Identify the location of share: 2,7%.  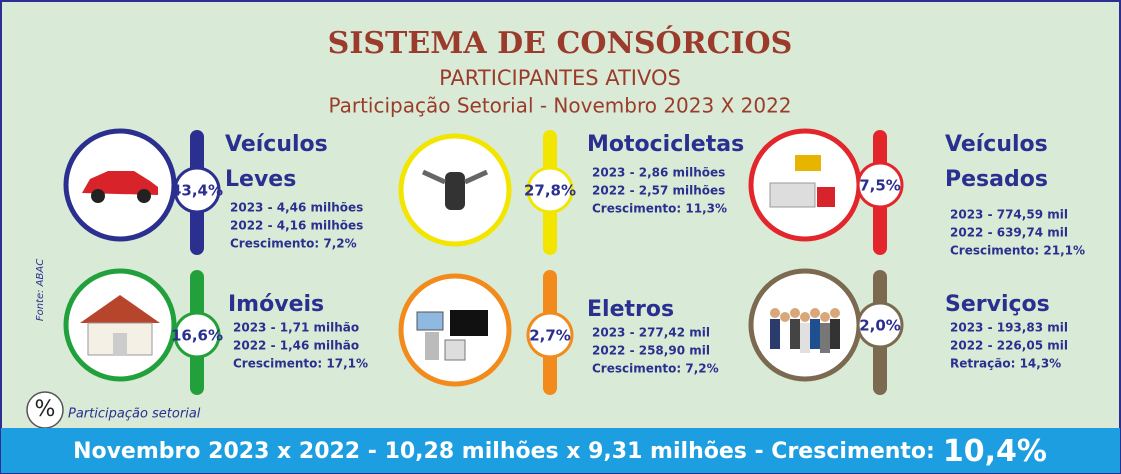
(550, 336).